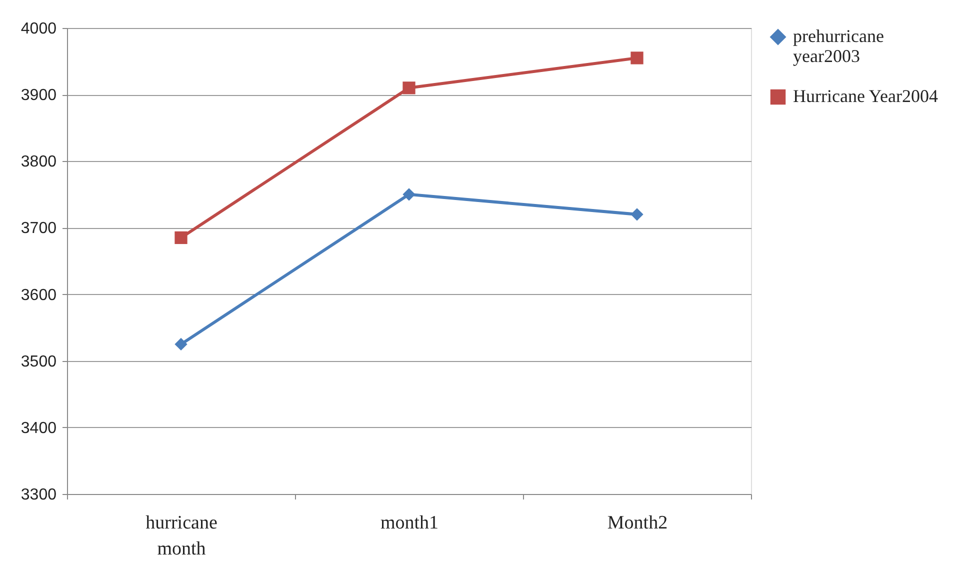 The width and height of the screenshot is (959, 578). I want to click on y-tick-label: 3800, so click(38, 162).